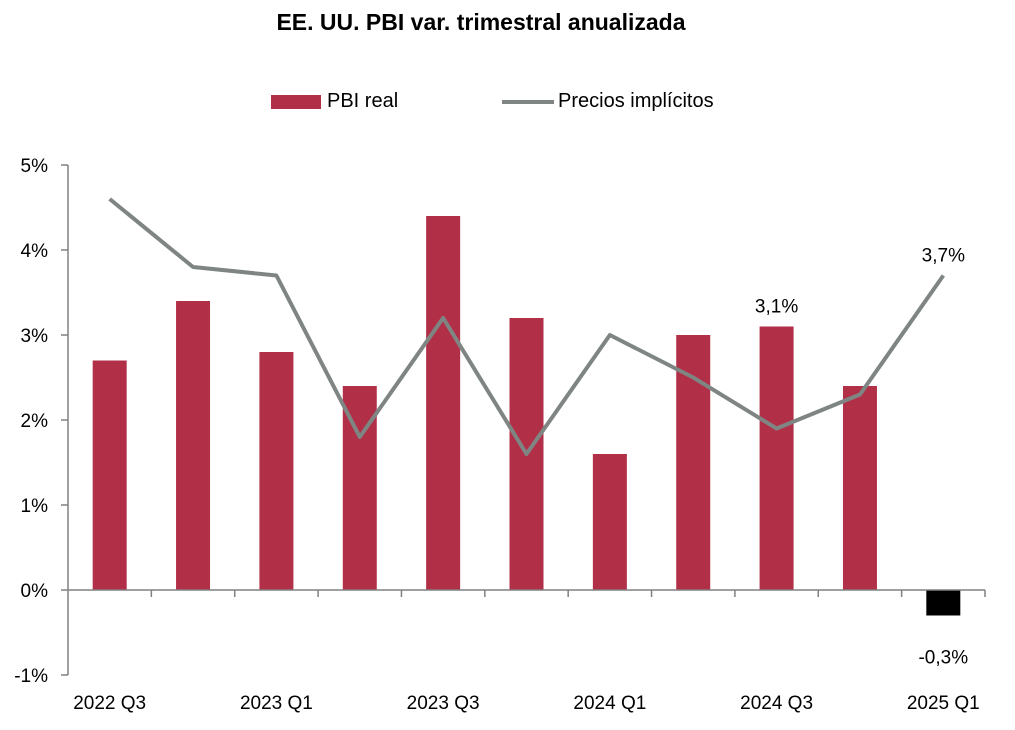  Describe the element at coordinates (943, 703) in the screenshot. I see `x-tick-label: 2025 Q1` at that location.